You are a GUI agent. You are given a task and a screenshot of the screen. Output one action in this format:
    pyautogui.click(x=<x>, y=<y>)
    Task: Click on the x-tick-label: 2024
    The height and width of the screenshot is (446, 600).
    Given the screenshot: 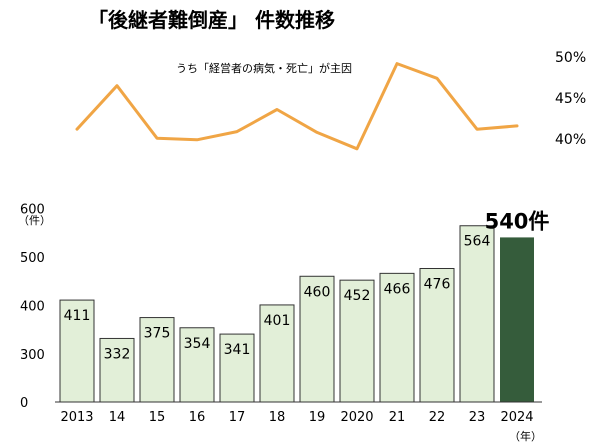 What is the action you would take?
    pyautogui.click(x=516, y=417)
    